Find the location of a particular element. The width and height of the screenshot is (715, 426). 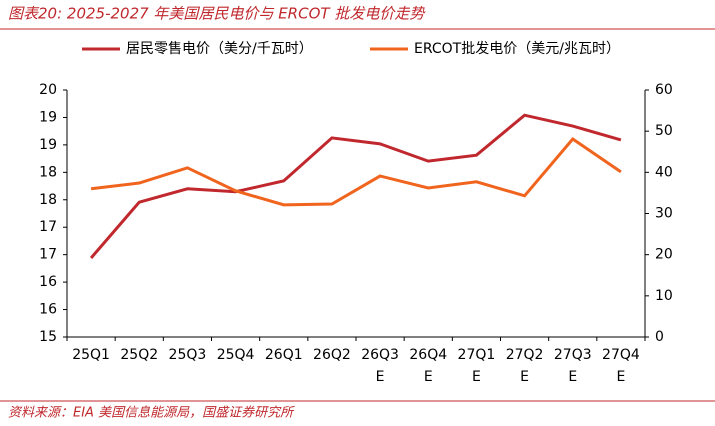

legend-label: ERCOT批发电价（美元/兆瓦时） is located at coordinates (517, 49).